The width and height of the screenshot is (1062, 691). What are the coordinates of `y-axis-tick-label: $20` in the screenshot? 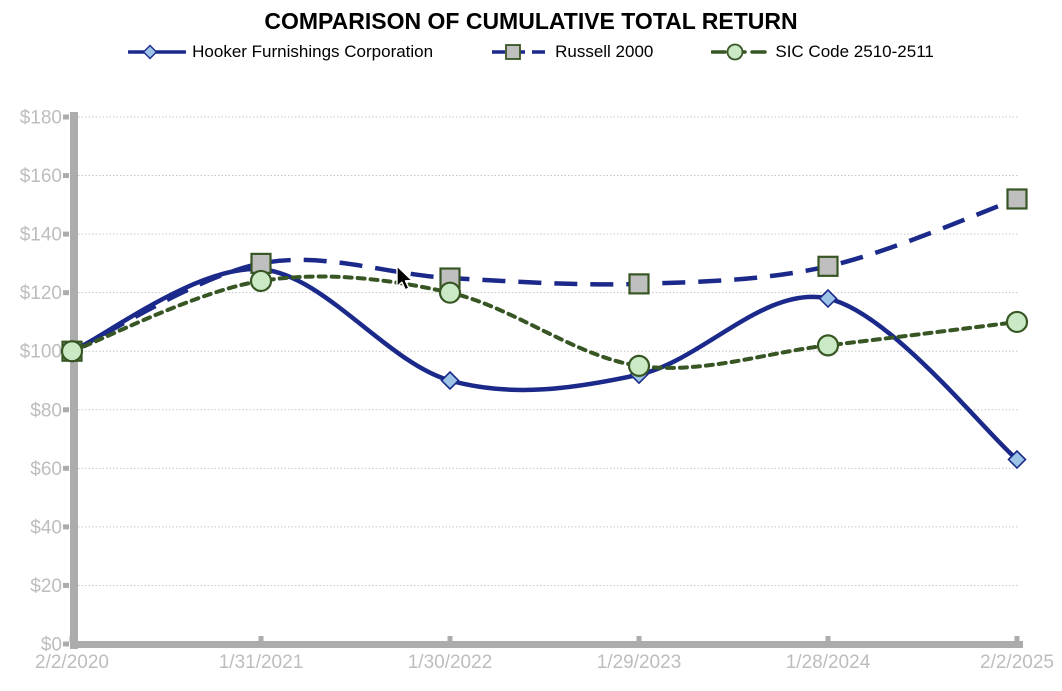 It's located at (46, 586).